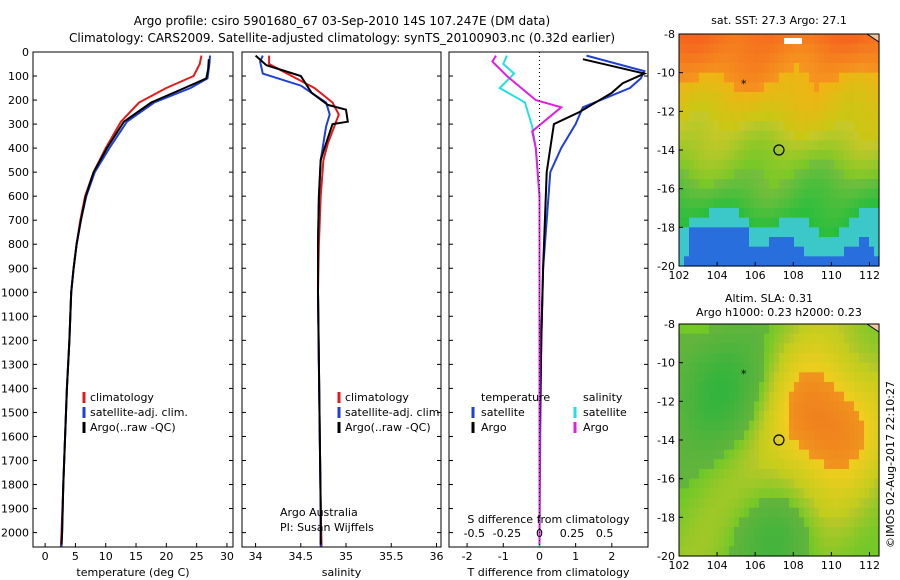 This screenshot has height=580, width=900. Describe the element at coordinates (666, 150) in the screenshot. I see `y-tick-label: -14` at that location.